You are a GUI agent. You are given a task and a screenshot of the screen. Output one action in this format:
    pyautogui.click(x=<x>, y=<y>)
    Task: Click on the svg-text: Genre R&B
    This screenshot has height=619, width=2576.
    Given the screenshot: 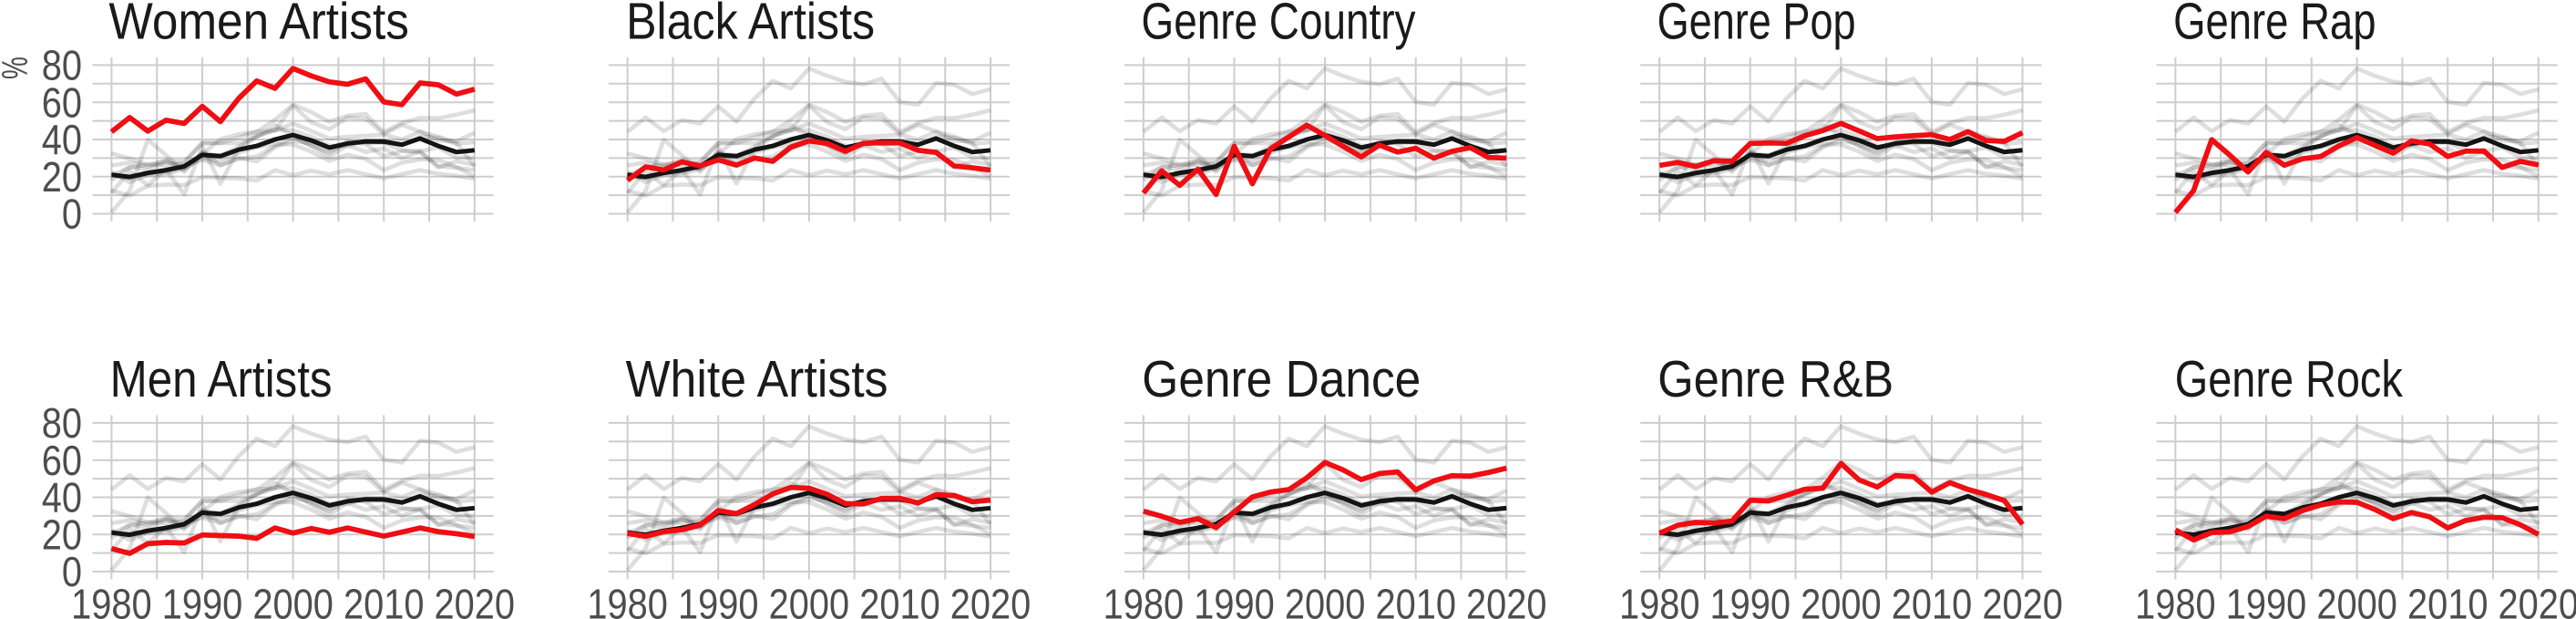 What is the action you would take?
    pyautogui.click(x=1775, y=379)
    